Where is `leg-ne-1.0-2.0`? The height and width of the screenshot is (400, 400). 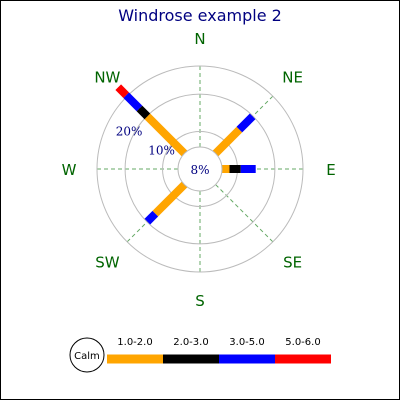 leg-ne-1.0-2.0 is located at coordinates (227, 141).